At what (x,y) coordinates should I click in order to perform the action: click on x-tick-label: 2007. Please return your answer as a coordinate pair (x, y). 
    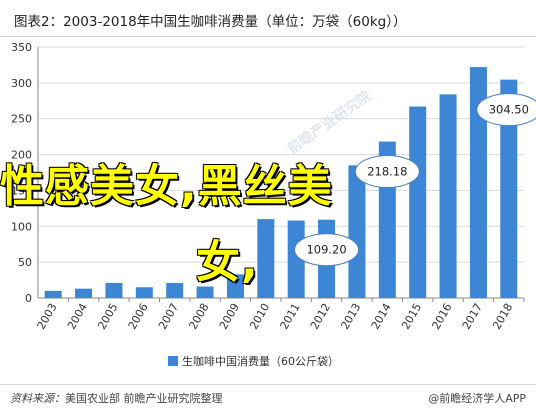
    Looking at the image, I should click on (168, 316).